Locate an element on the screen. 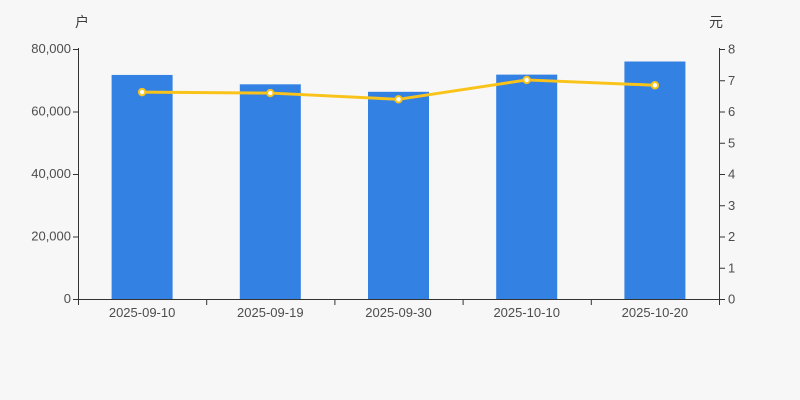 The width and height of the screenshot is (800, 400). left-tick-label: 60,000 is located at coordinates (51, 111).